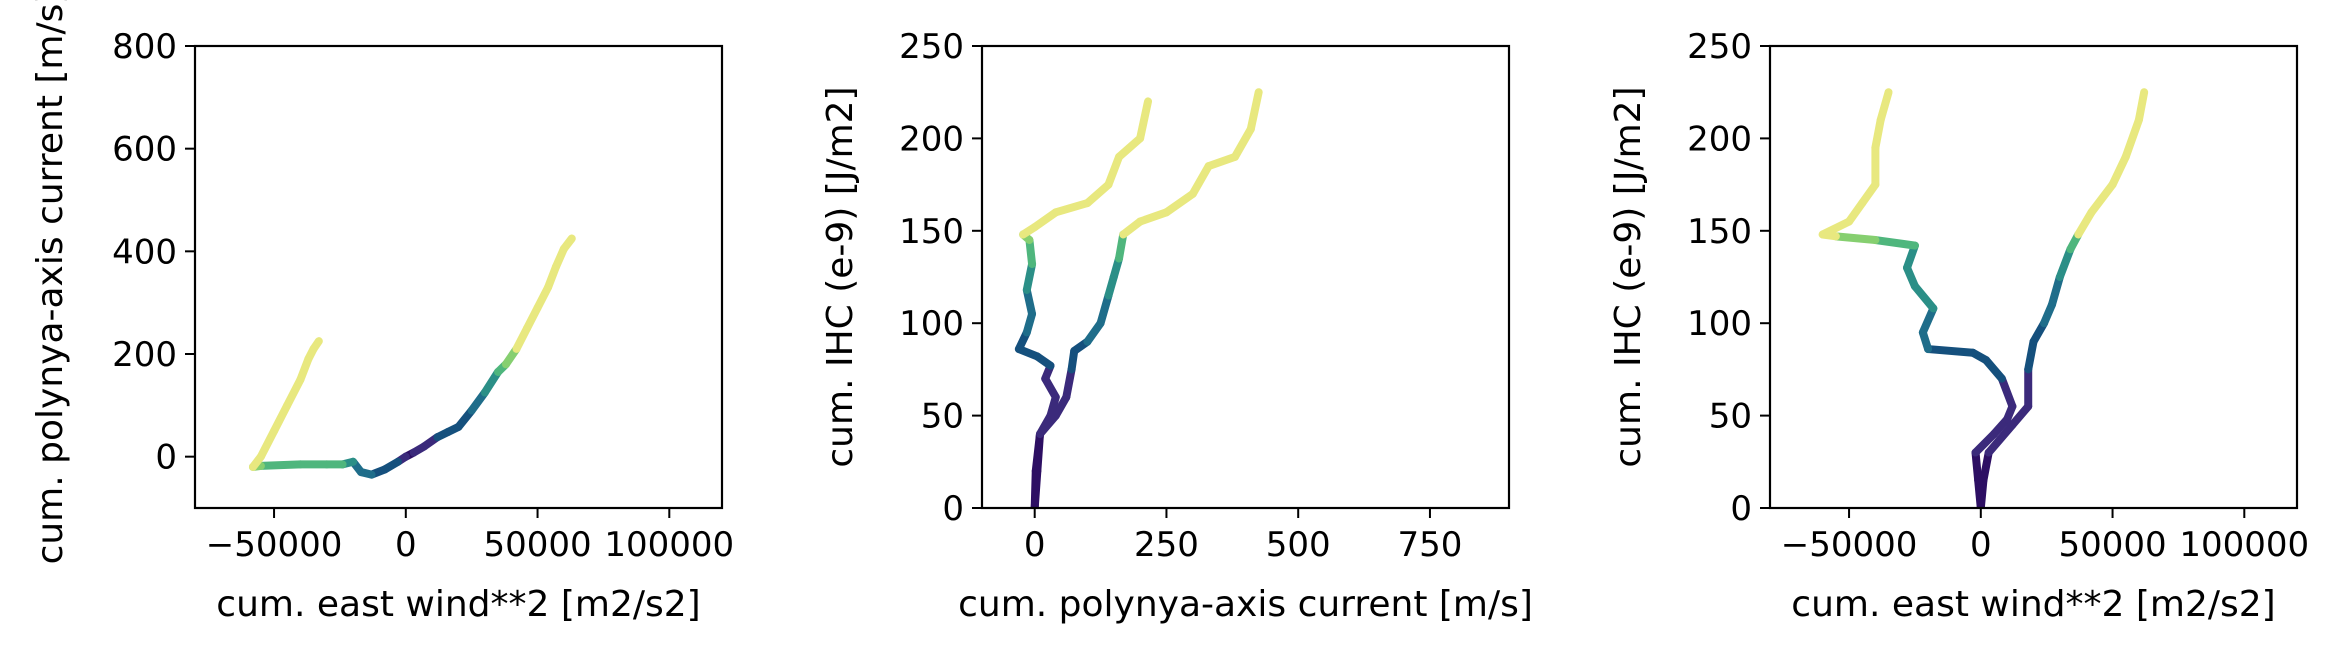 This screenshot has width=2345, height=663. What do you see at coordinates (1245, 604) in the screenshot?
I see `x-axis-label: cum. polynya-axis current [m/s]` at bounding box center [1245, 604].